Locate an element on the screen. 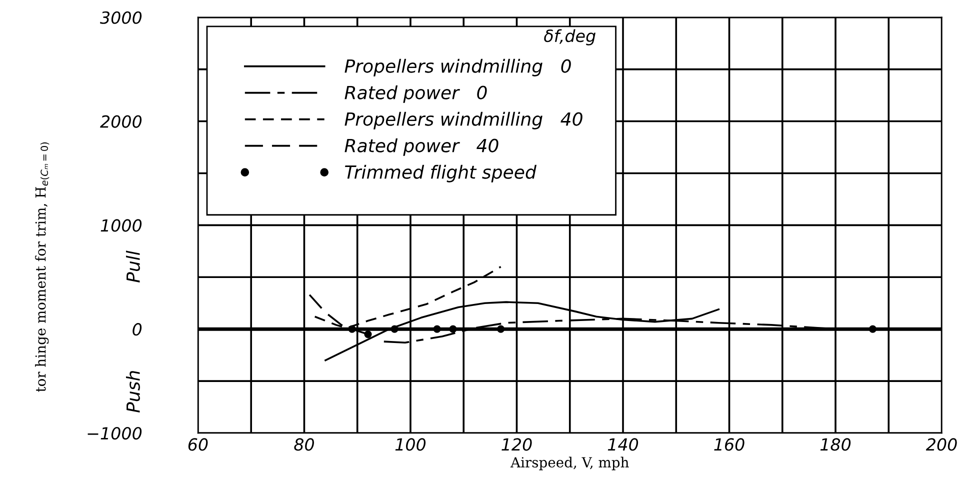  y-axis-title: tor hinge moment for trim, H$_{e(Cₘ=0)}$ is located at coordinates (42, 267).